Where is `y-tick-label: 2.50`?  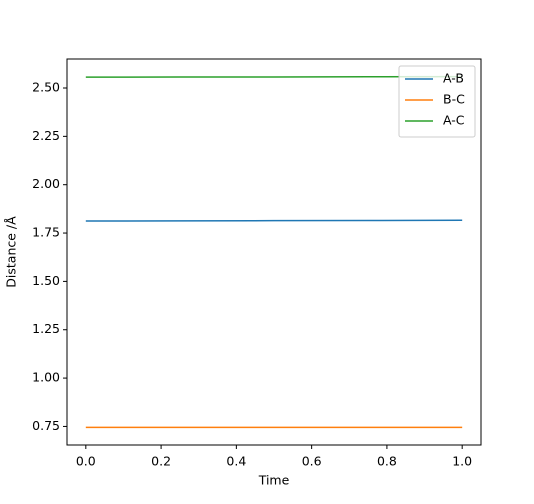
y-tick-label: 2.50 is located at coordinates (46, 87).